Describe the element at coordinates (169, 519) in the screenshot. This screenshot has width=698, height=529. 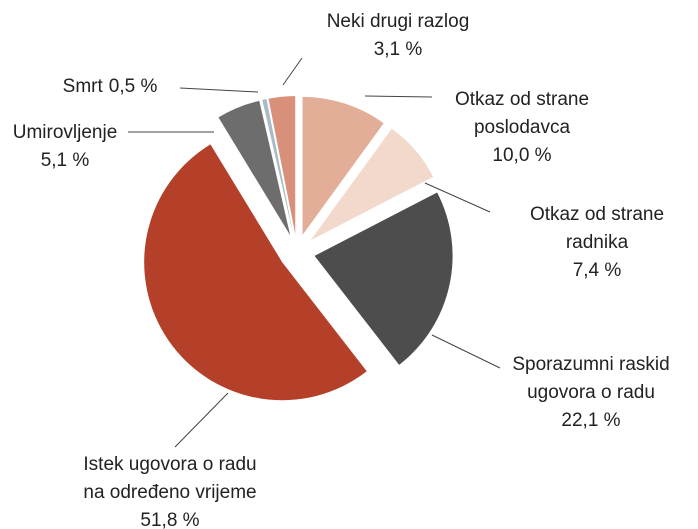
I see `value-label: 51,8 %` at that location.